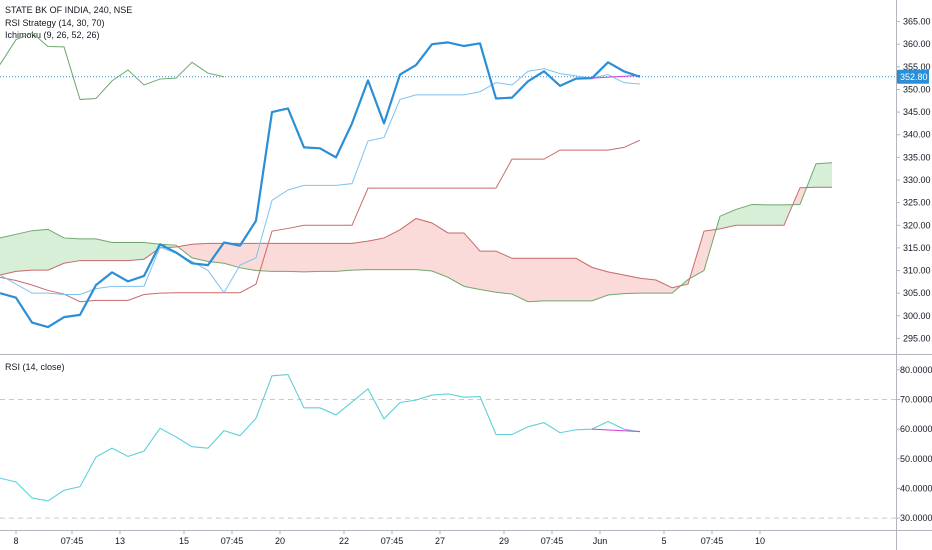  Describe the element at coordinates (280, 541) in the screenshot. I see `time-tick-label: 20` at that location.